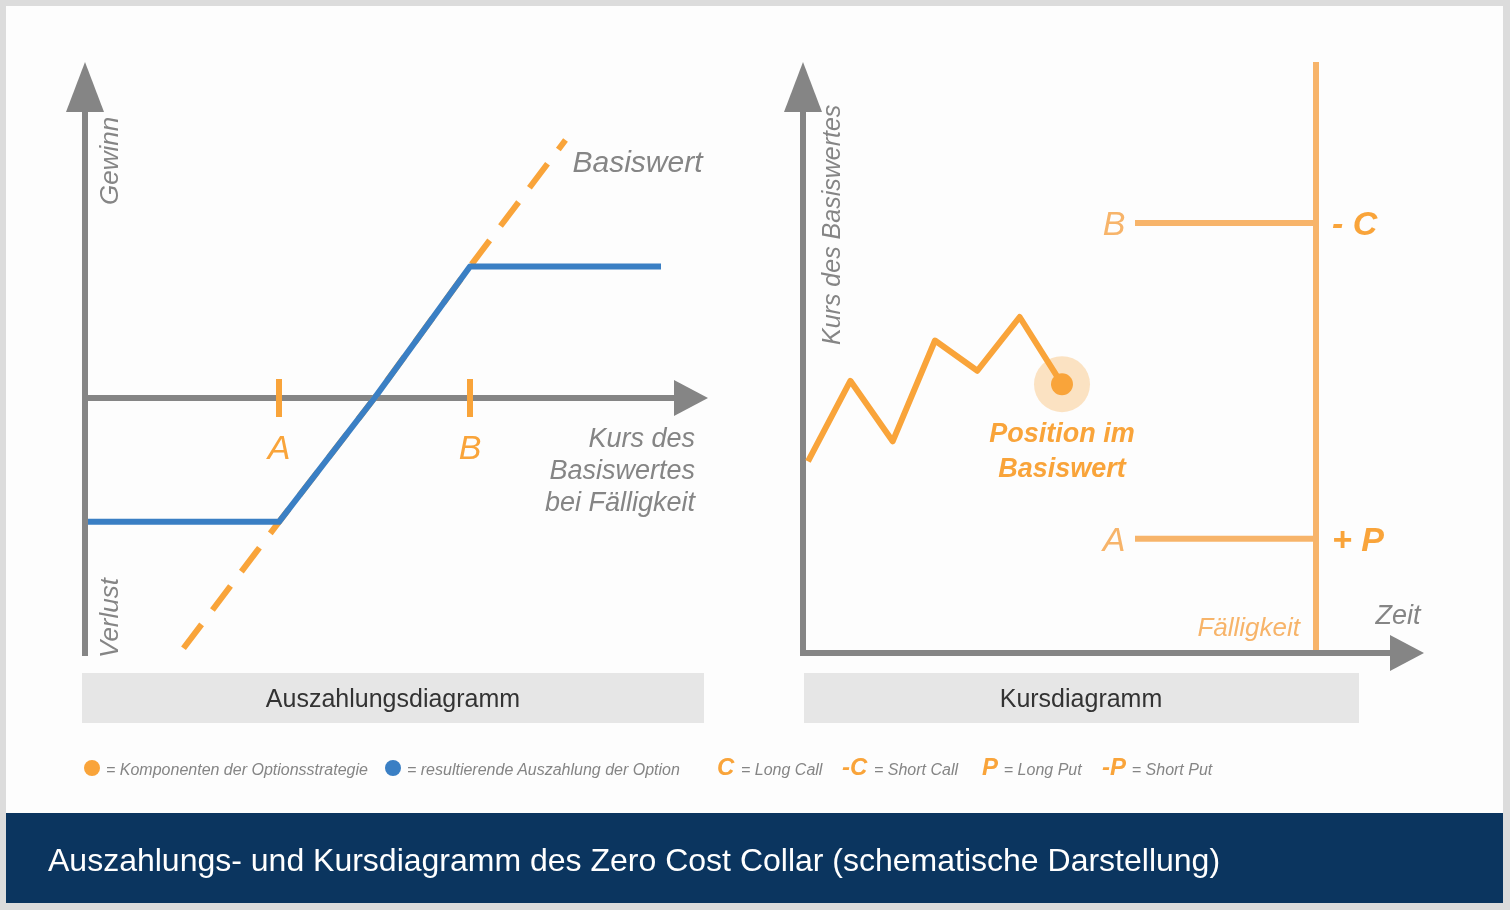 The image size is (1510, 910). Describe the element at coordinates (1157, 766) in the screenshot. I see `text: -P = Short Put` at that location.